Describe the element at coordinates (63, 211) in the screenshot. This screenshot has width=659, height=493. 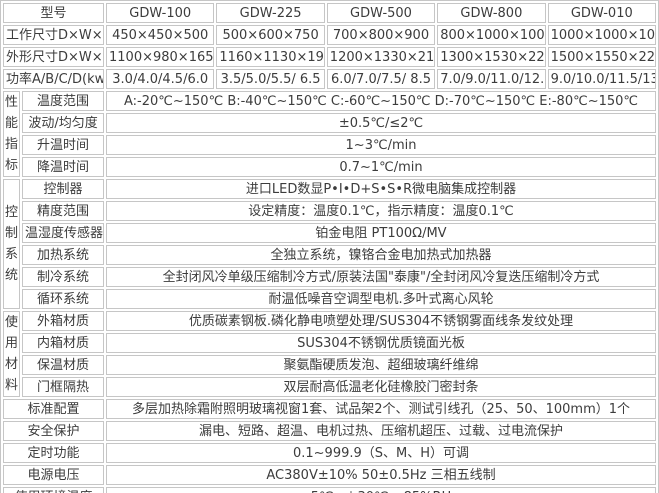
I see `row-label-cell: 精度范围` at that location.